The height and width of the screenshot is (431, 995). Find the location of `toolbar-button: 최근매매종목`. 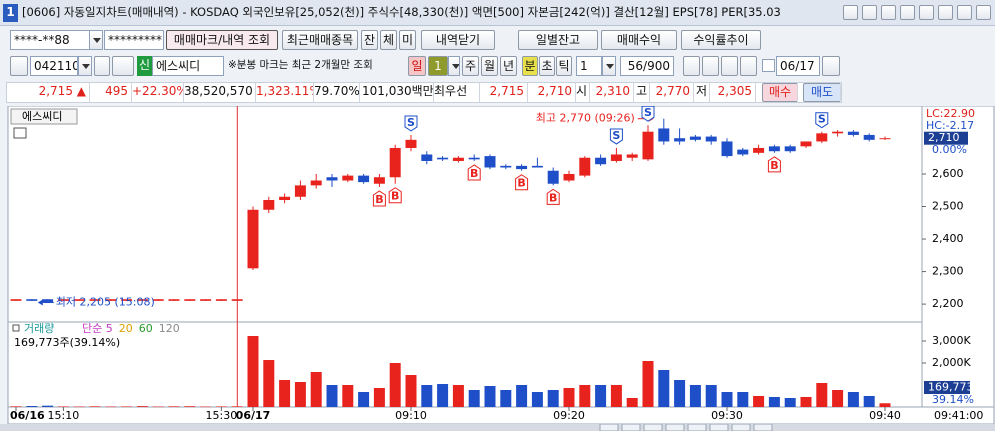

toolbar-button: 최근매매종목 is located at coordinates (320, 40).